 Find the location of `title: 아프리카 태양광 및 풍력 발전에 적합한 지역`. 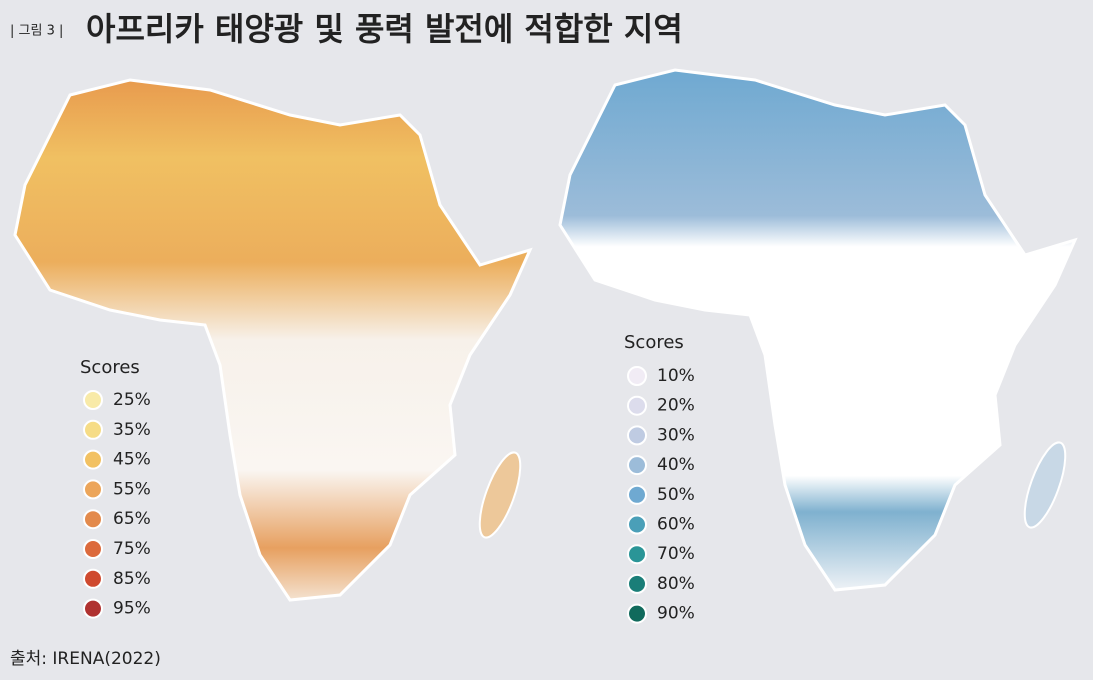

title: 아프리카 태양광 및 풍력 발전에 적합한 지역 is located at coordinates (384, 29).